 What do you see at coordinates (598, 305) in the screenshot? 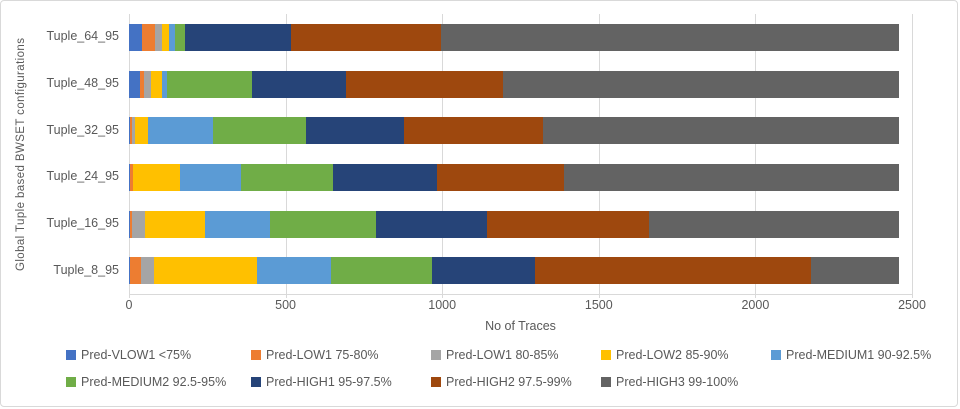
I see `x-tick-label: 1500` at bounding box center [598, 305].